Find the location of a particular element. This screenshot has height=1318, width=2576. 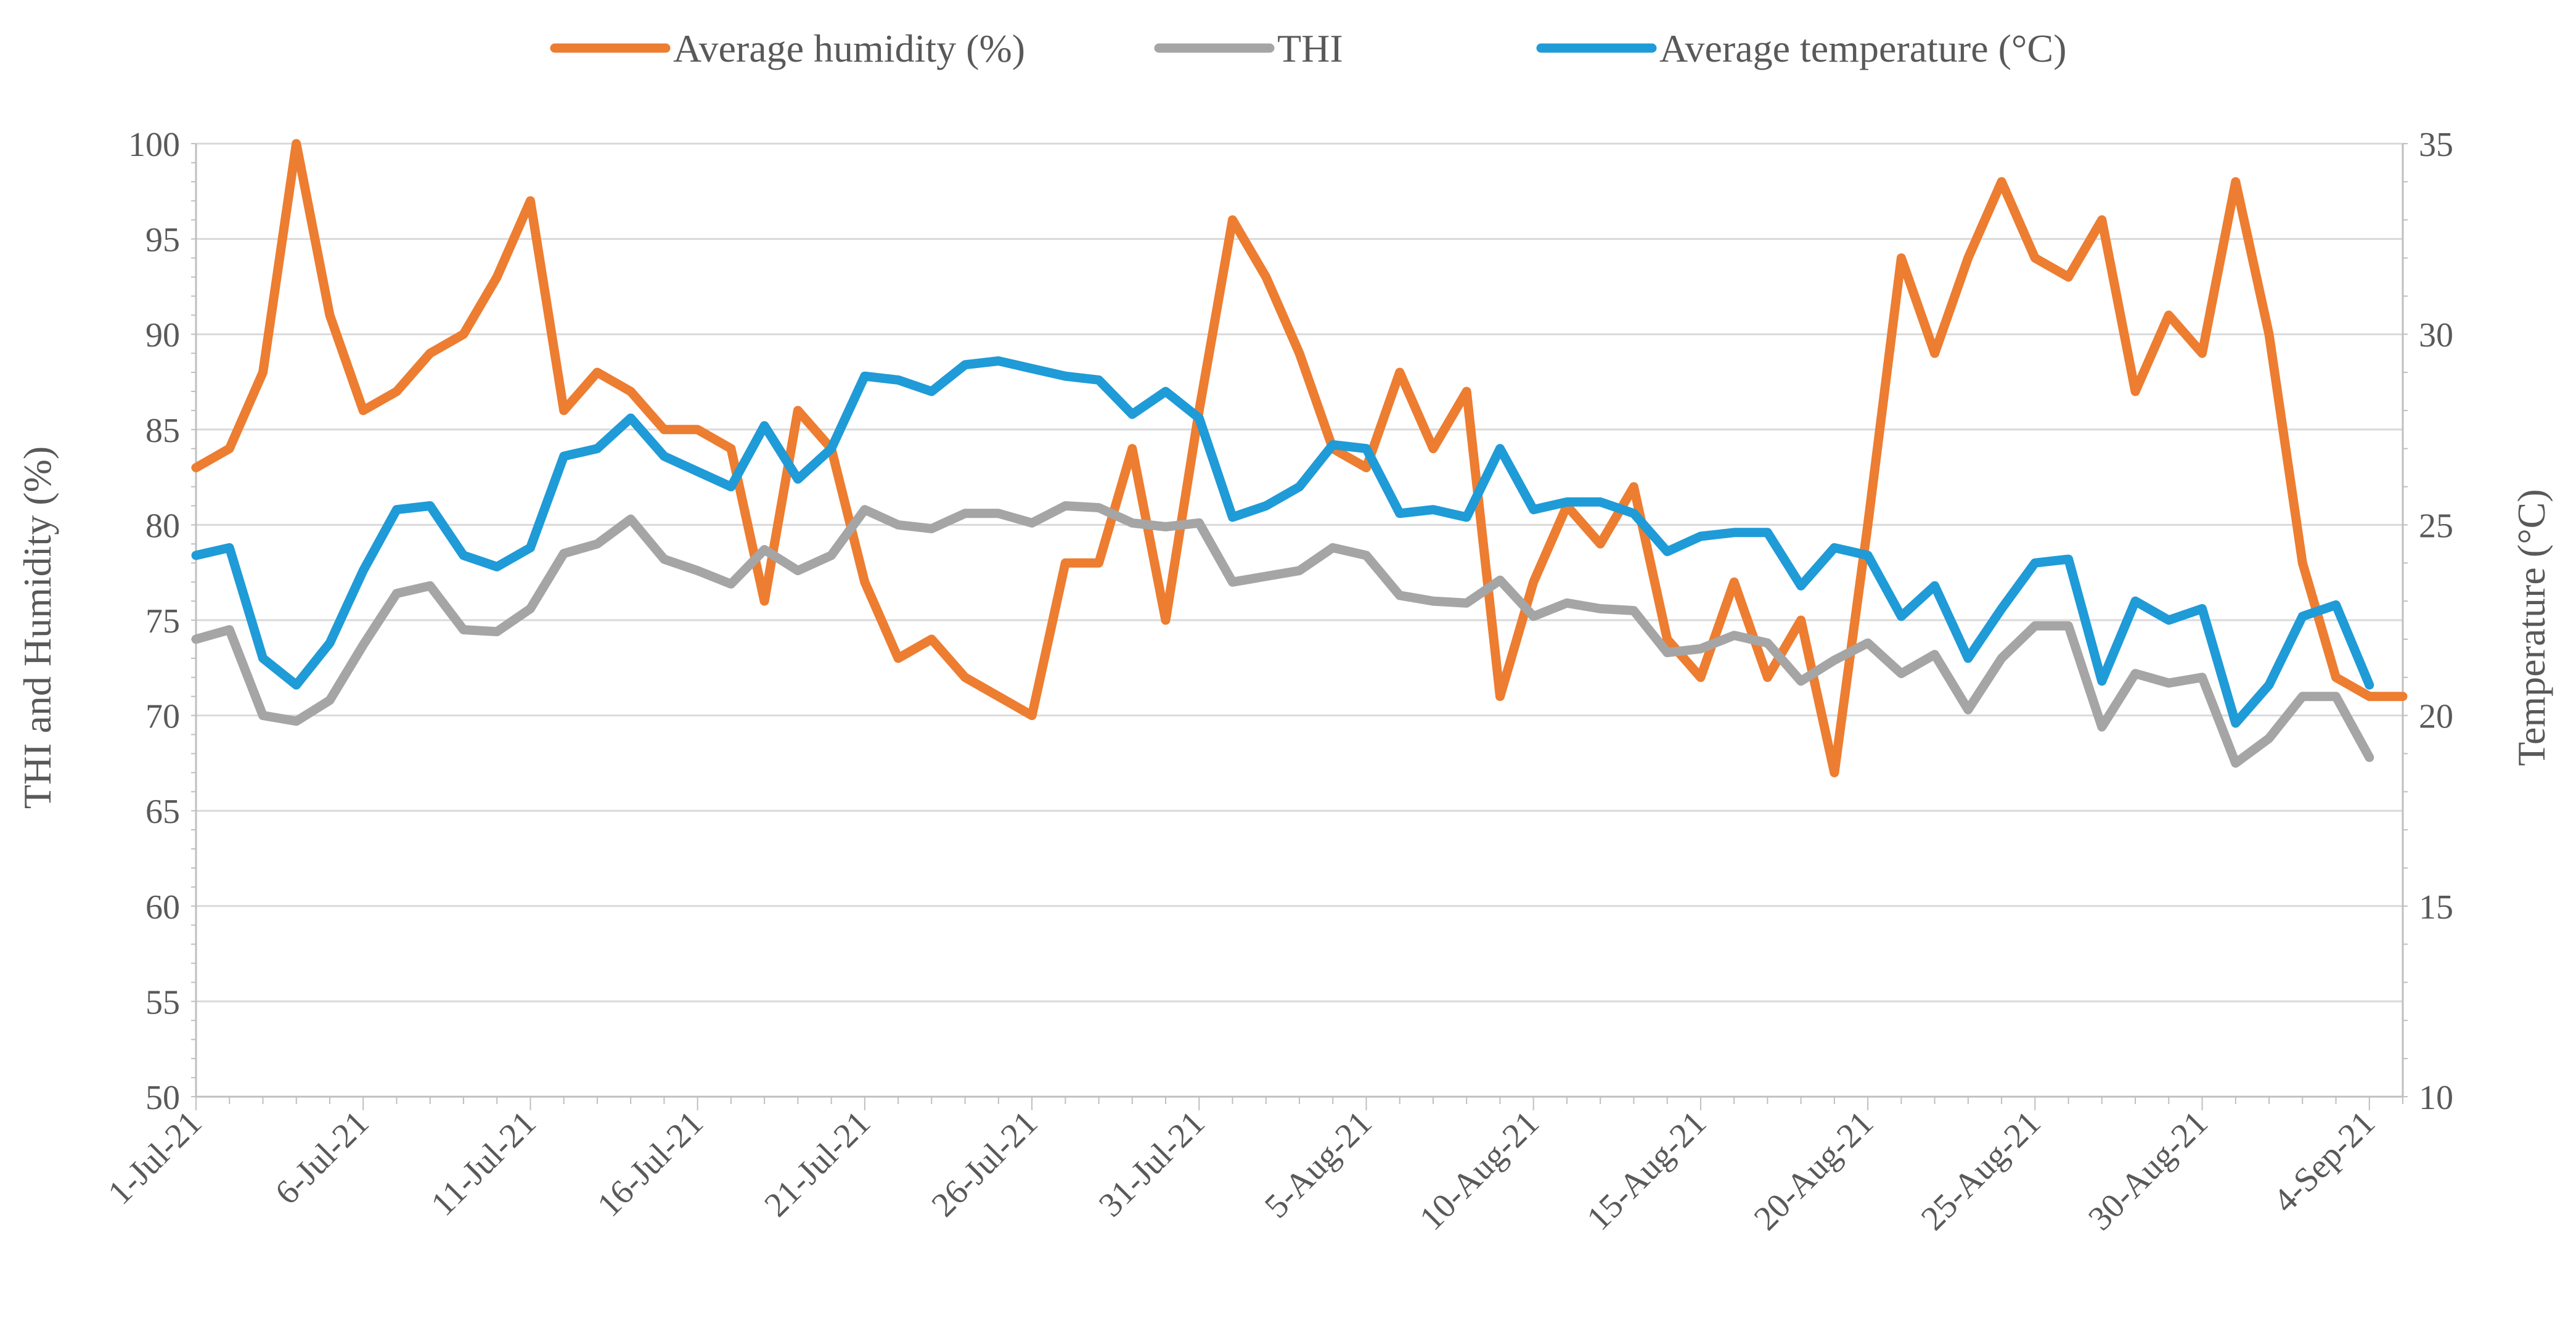

x-tick-label: 6-Jul-21 is located at coordinates (322, 1157).